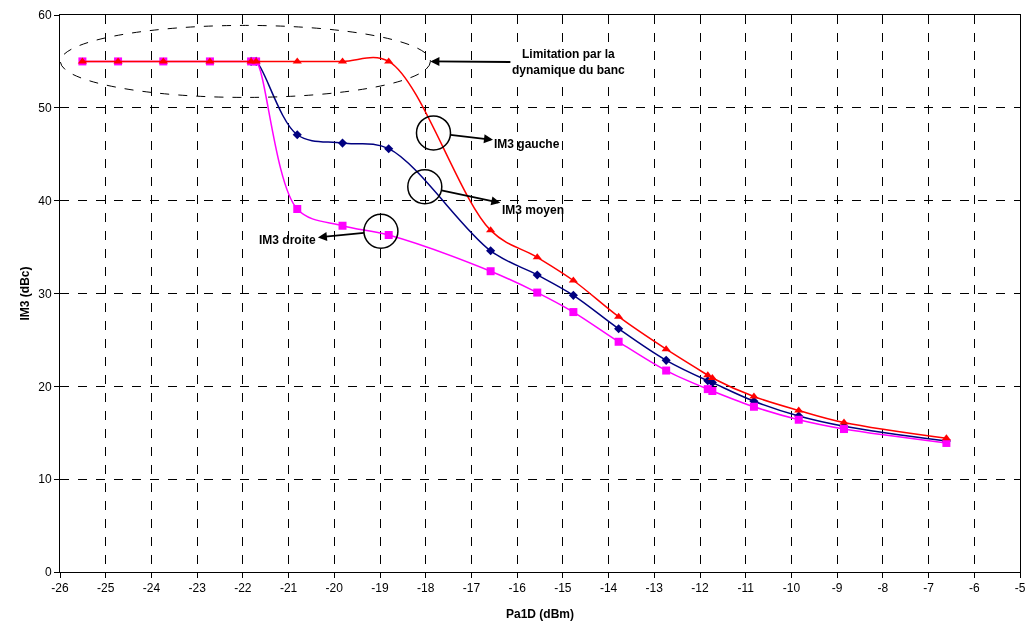 This screenshot has width=1034, height=629. I want to click on x-tick-label: -14, so click(608, 588).